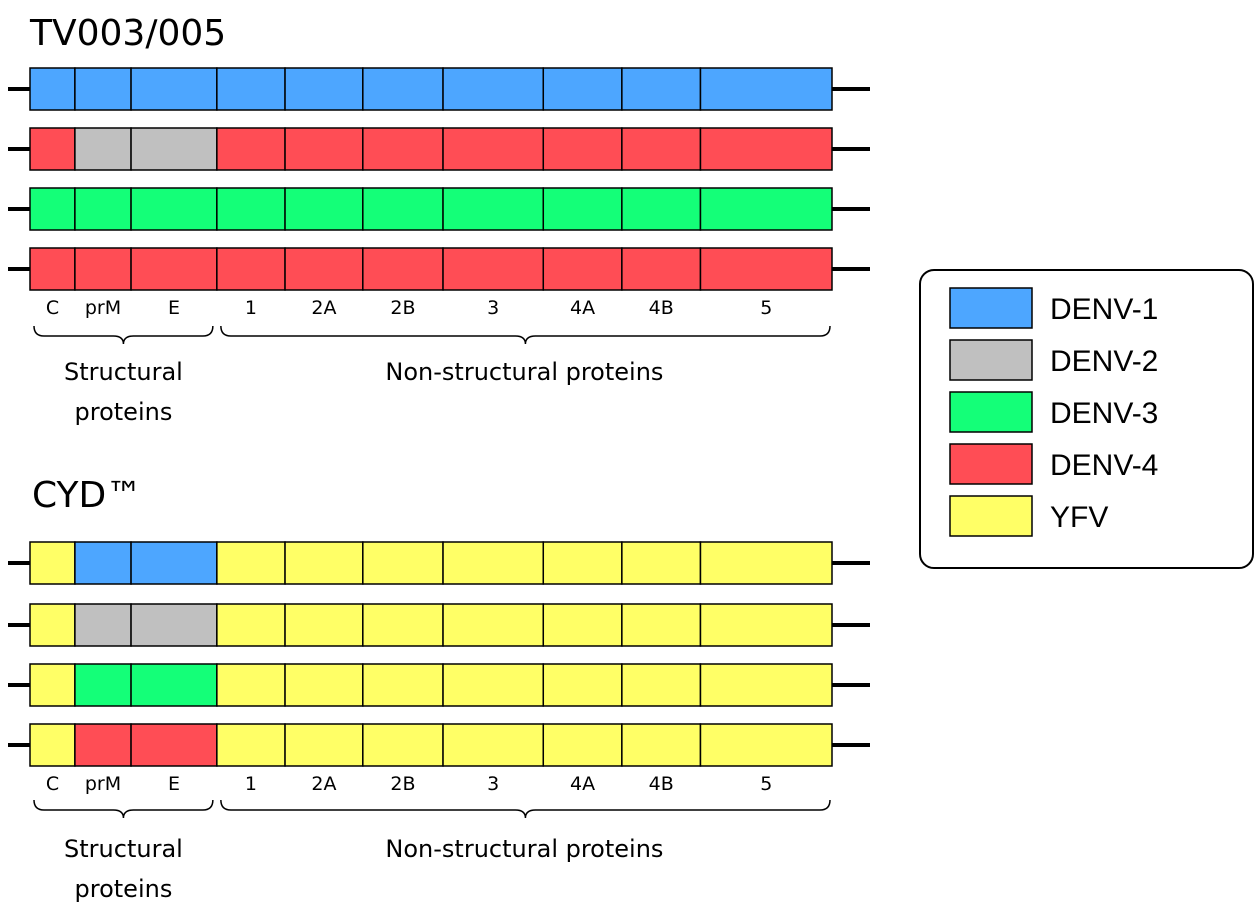  Describe the element at coordinates (493, 784) in the screenshot. I see `protein-label: 3` at that location.